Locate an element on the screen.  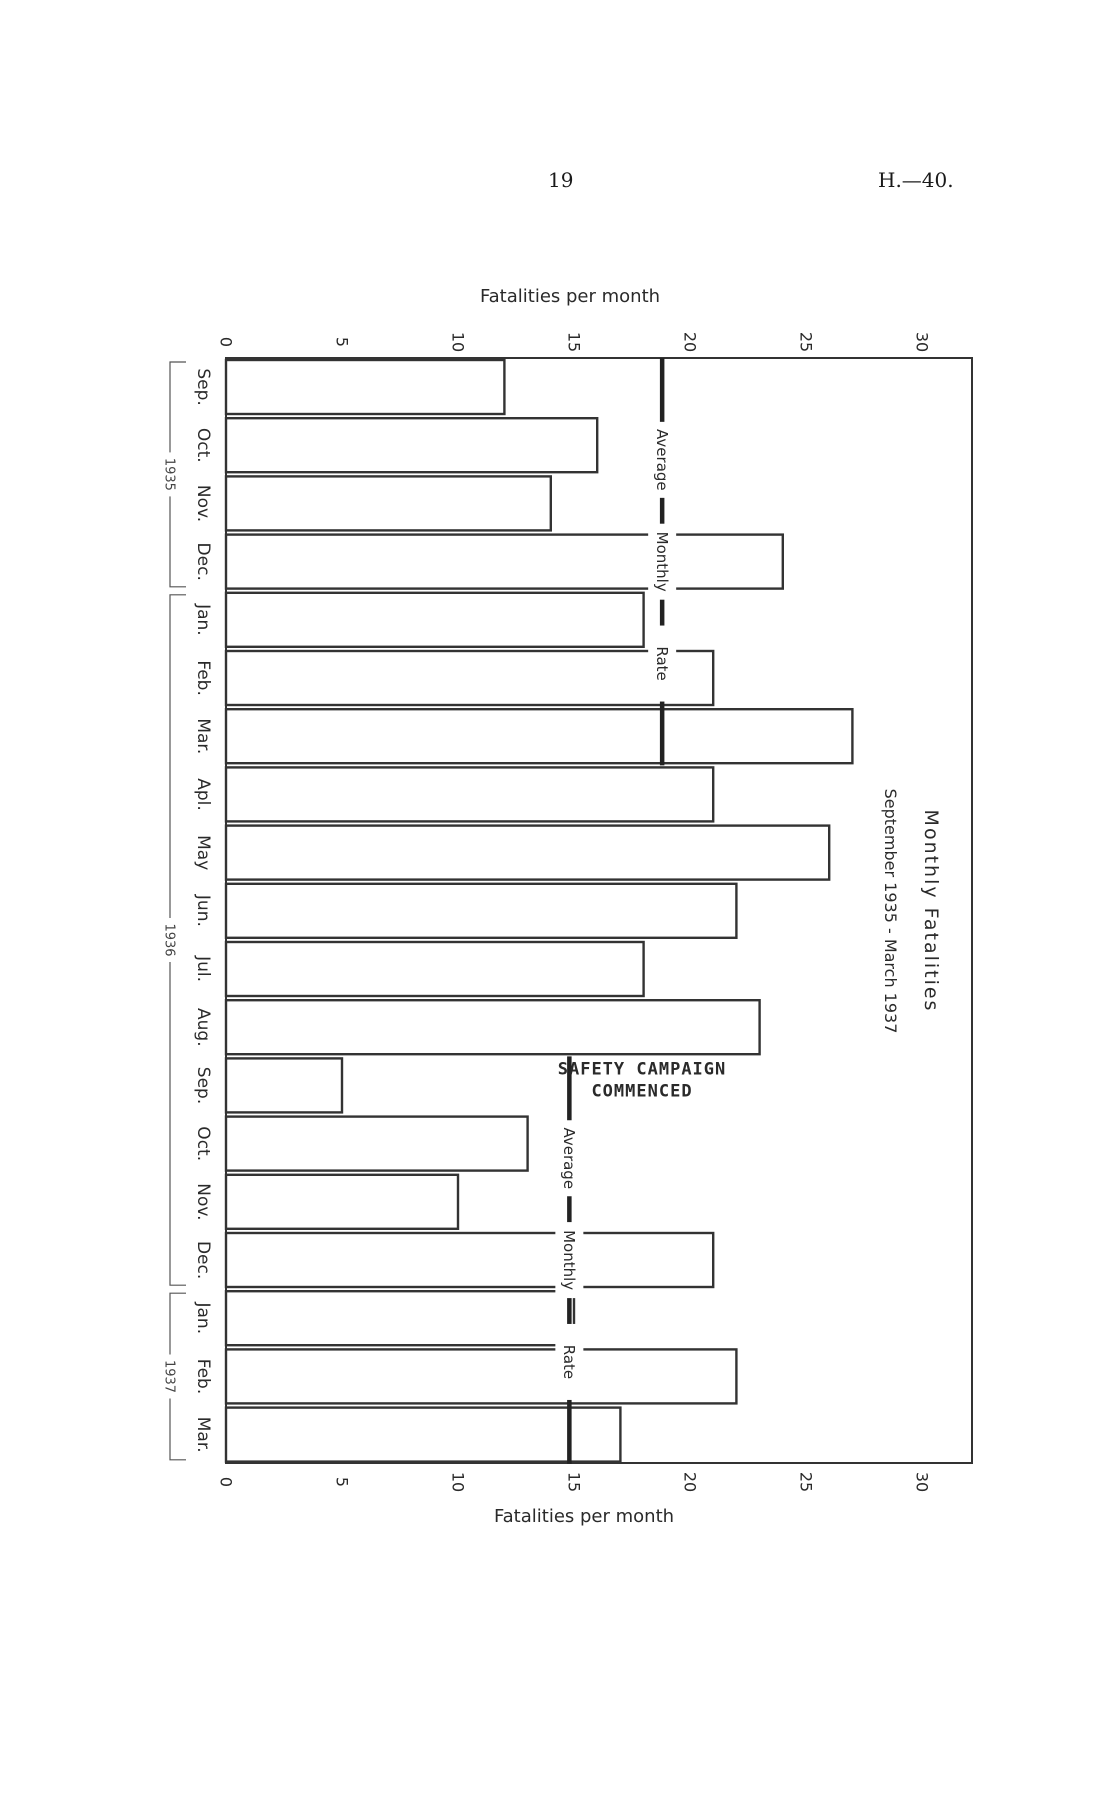
year-label: 1935 is located at coordinates (168, 474).